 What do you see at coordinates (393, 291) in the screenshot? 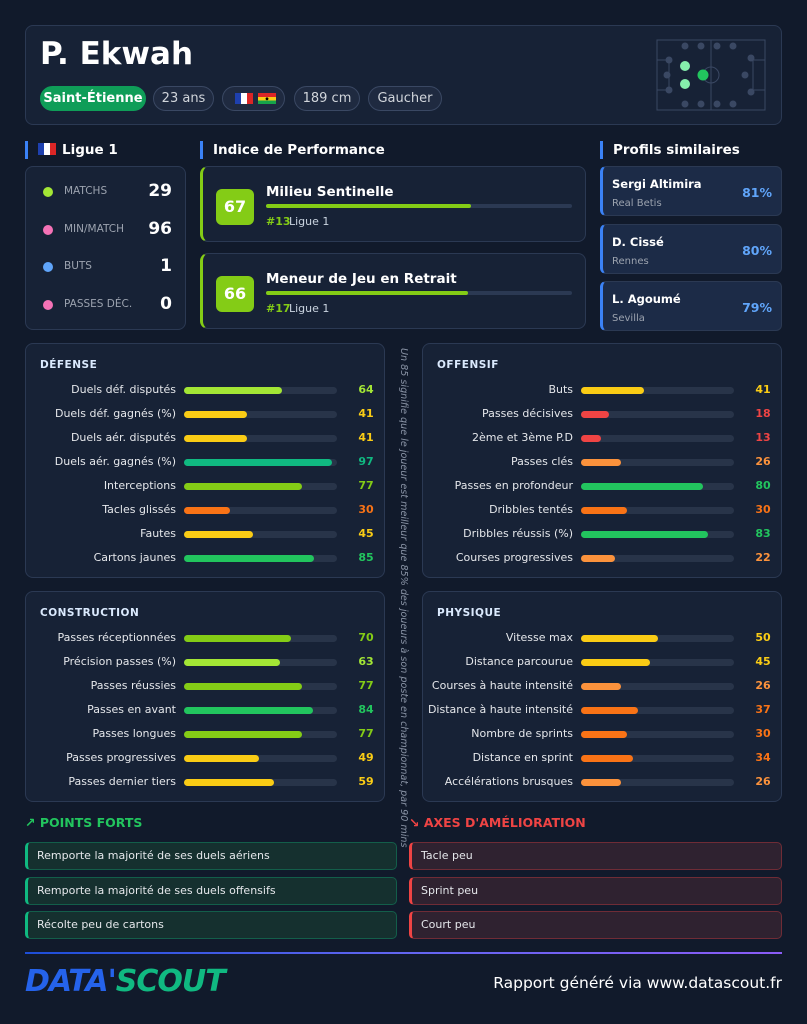
I see `performance-card: 66 Meneur de Jeu en Retrait #17 Ligue 1` at bounding box center [393, 291].